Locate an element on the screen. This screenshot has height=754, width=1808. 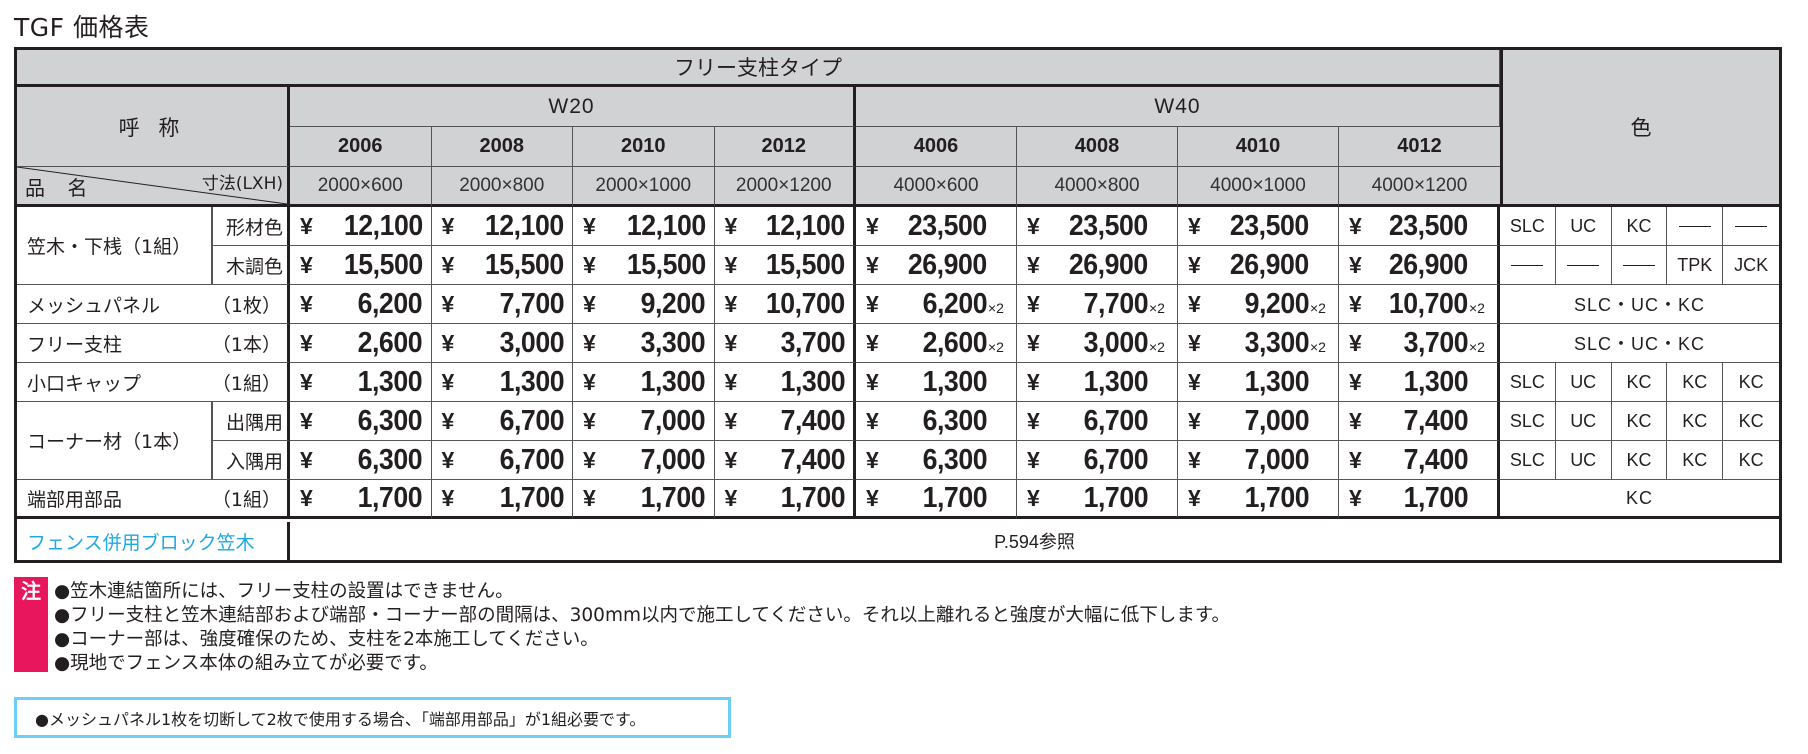
price-cell: ¥10,700 is located at coordinates (785, 304).